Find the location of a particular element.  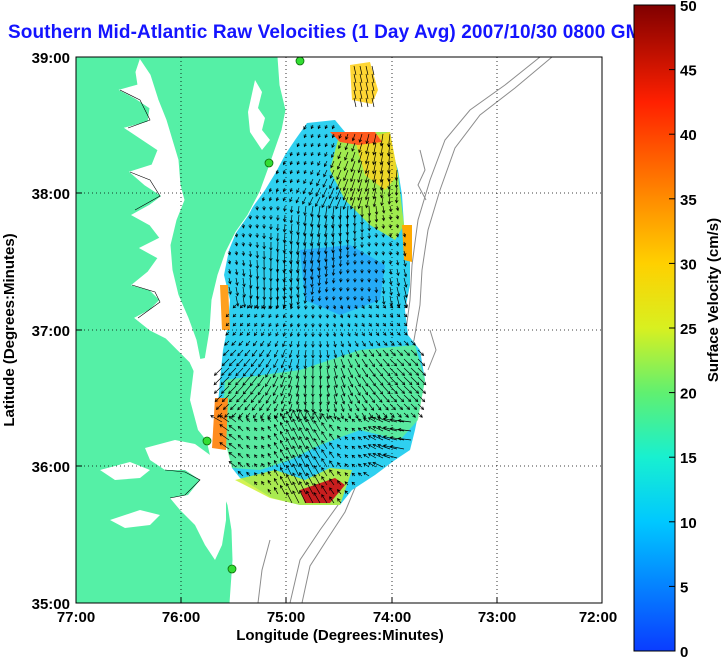

radar-stations is located at coordinates (253, 315).